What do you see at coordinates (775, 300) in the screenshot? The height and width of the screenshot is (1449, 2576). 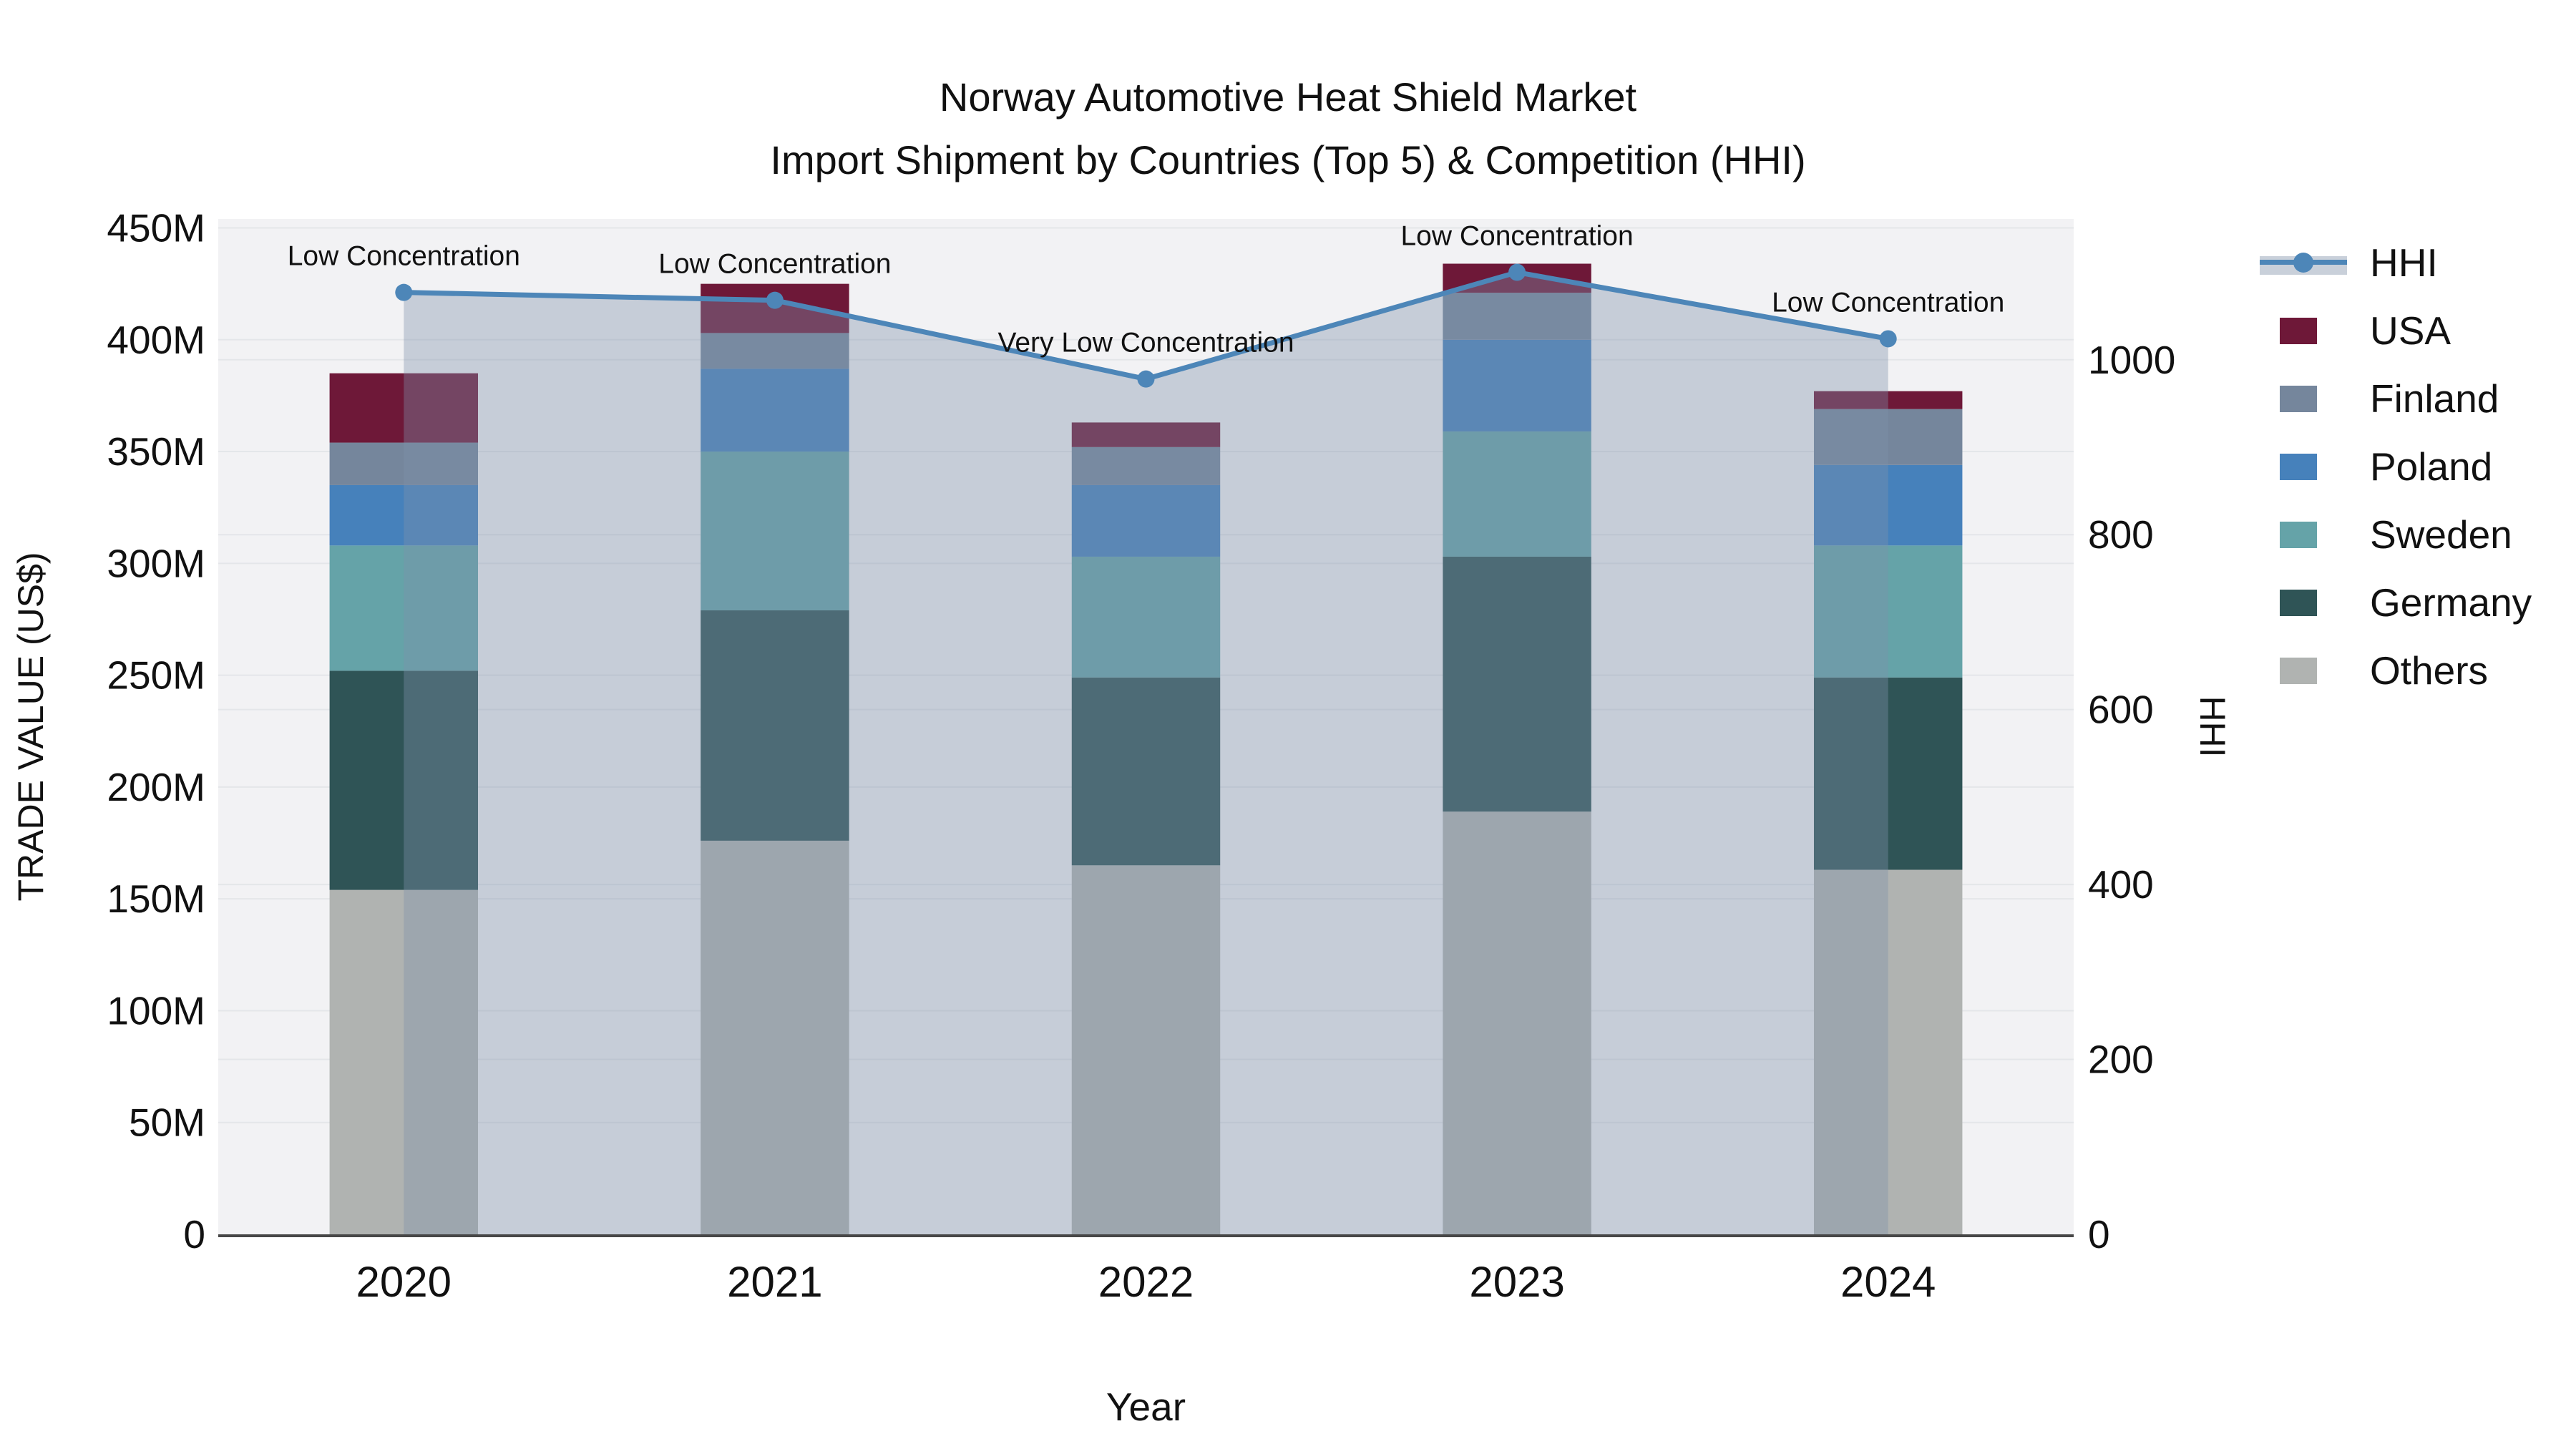 I see `hhi-marker-2021` at bounding box center [775, 300].